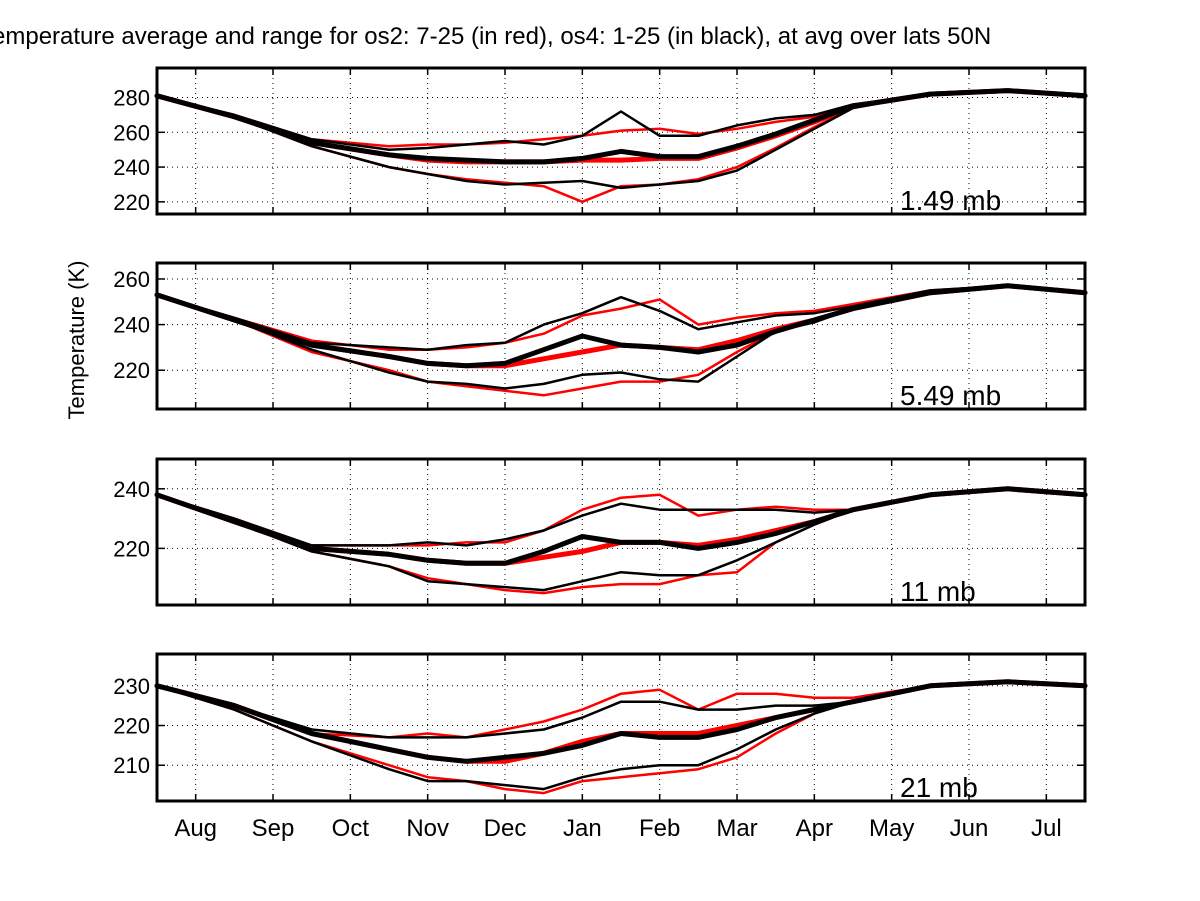 The width and height of the screenshot is (1200, 901). What do you see at coordinates (76, 340) in the screenshot?
I see `y-axis-label: Temperature (K)` at bounding box center [76, 340].